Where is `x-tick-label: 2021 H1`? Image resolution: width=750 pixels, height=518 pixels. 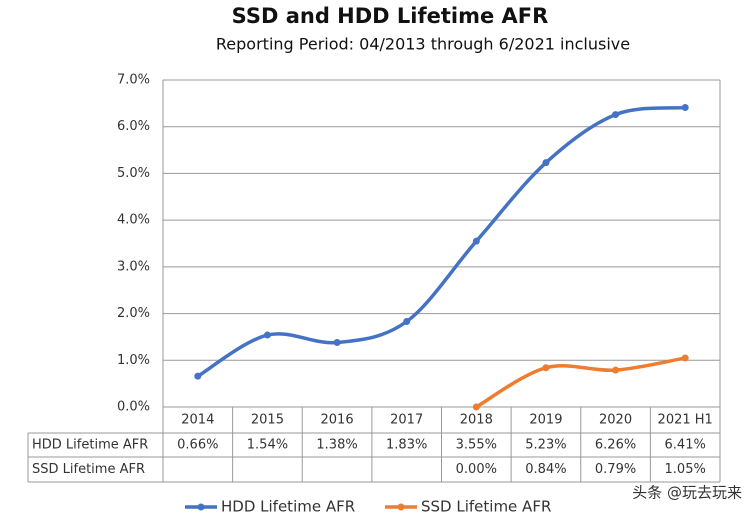
x-tick-label: 2021 H1 is located at coordinates (685, 420).